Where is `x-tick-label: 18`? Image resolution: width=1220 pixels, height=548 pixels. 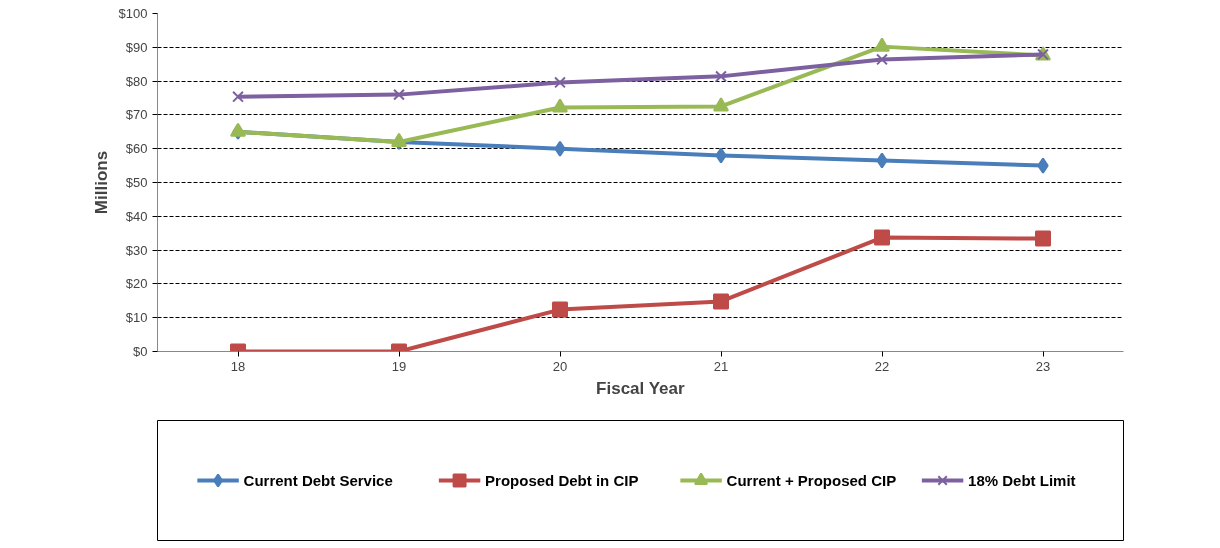
x-tick-label: 18 is located at coordinates (238, 366).